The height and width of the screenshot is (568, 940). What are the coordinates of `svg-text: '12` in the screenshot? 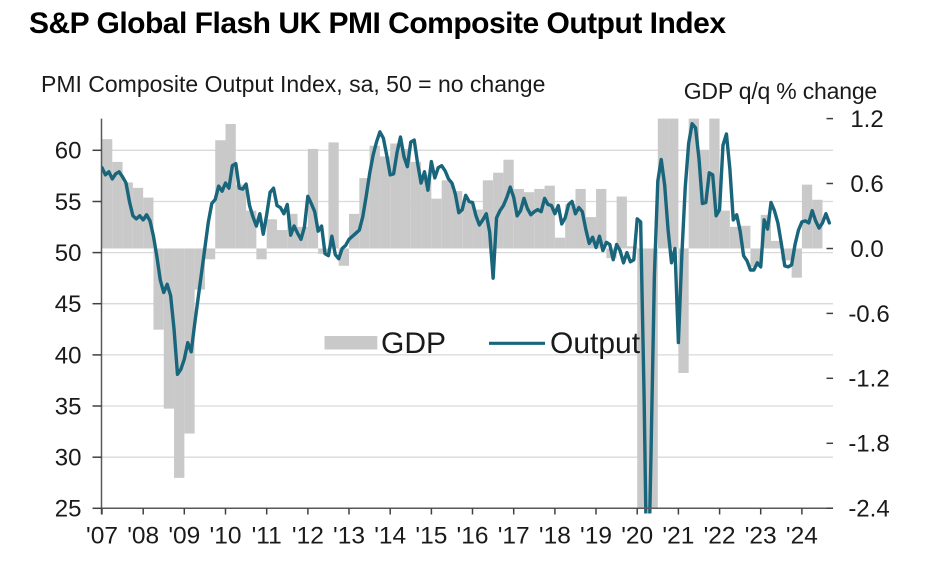 It's located at (308, 536).